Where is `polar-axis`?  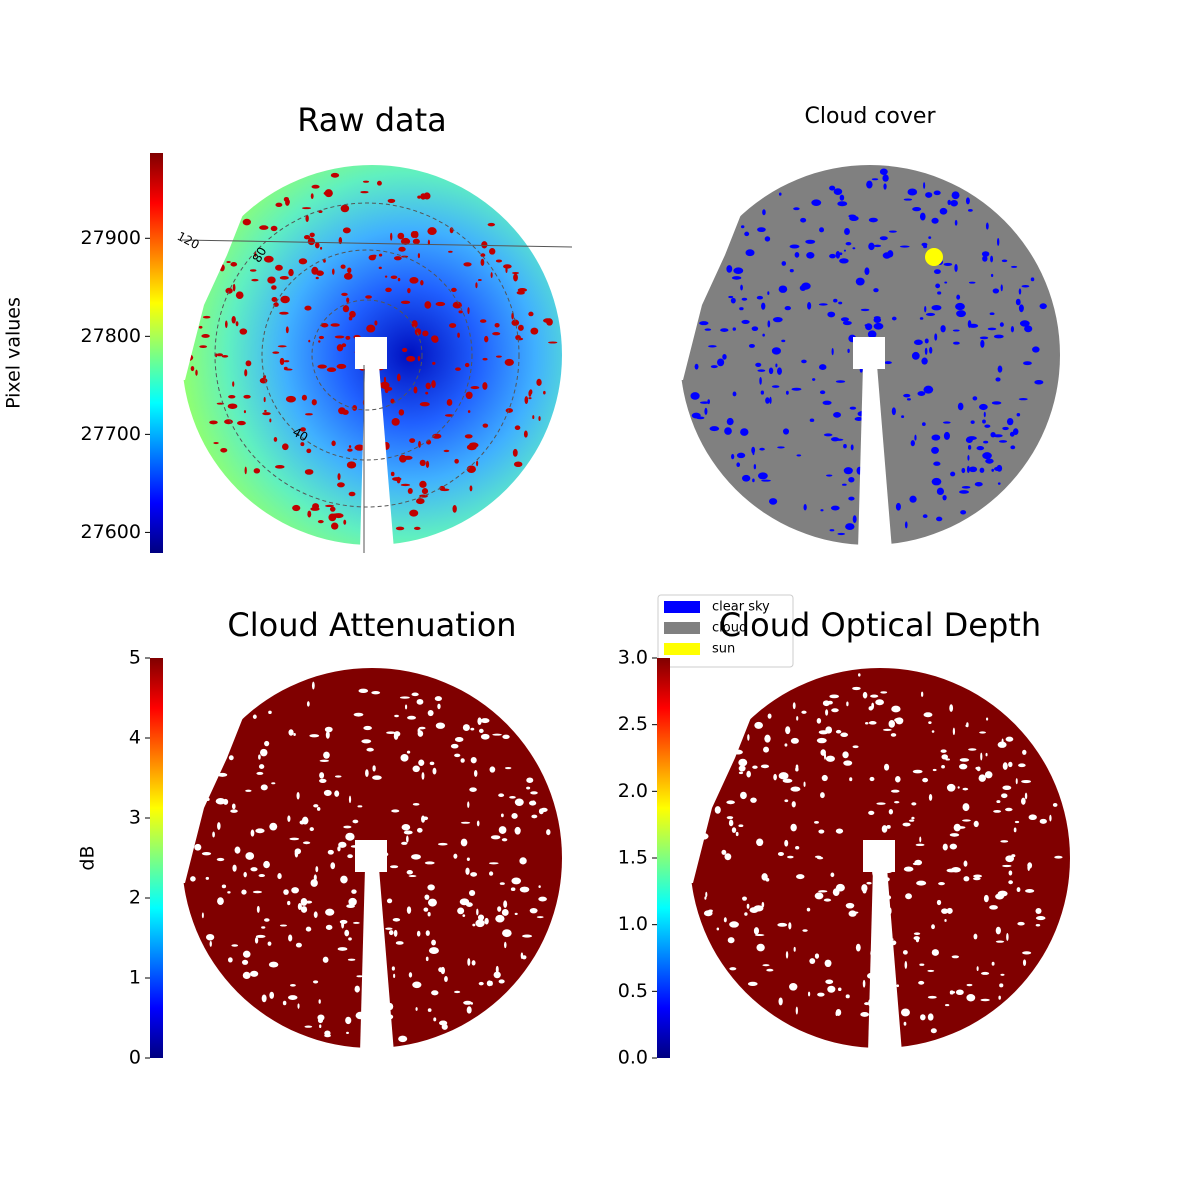
polar-axis is located at coordinates (377, 243).